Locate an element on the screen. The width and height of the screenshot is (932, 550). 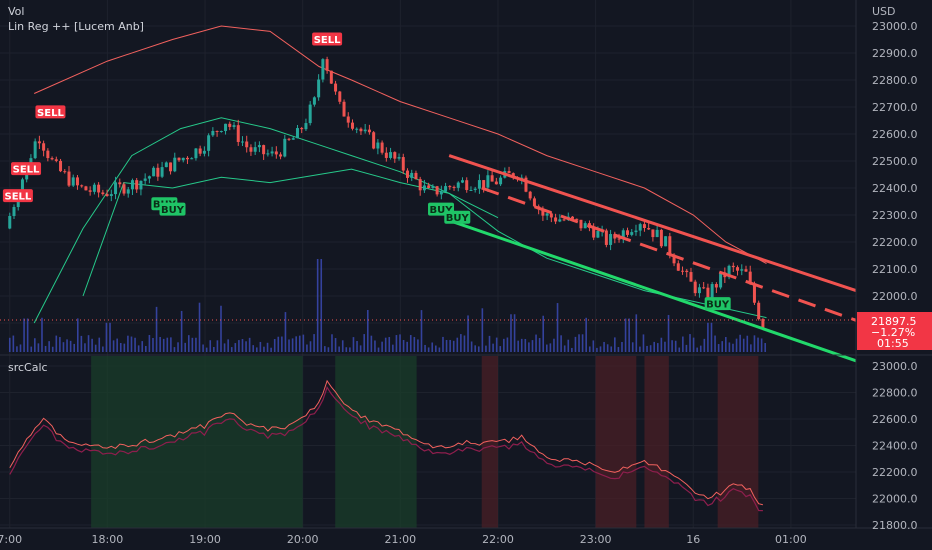
linreg-indicator-label: Lin Reg ++ [Lucem Anb] is located at coordinates (76, 26).